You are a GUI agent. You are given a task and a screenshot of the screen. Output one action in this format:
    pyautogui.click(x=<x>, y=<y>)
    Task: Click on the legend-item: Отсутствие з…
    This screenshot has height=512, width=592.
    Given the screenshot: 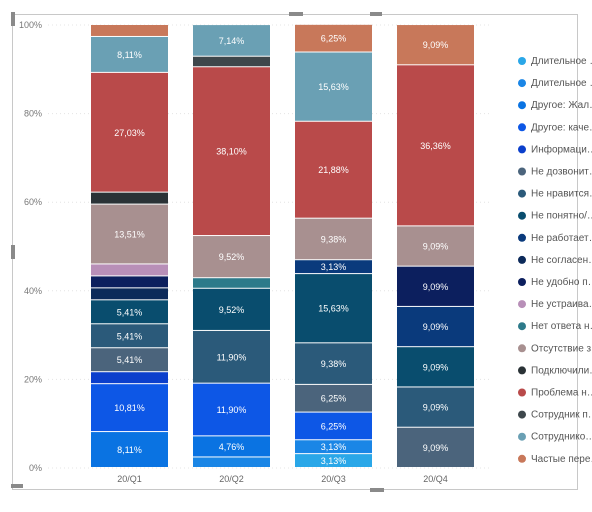 What is the action you would take?
    pyautogui.click(x=555, y=348)
    